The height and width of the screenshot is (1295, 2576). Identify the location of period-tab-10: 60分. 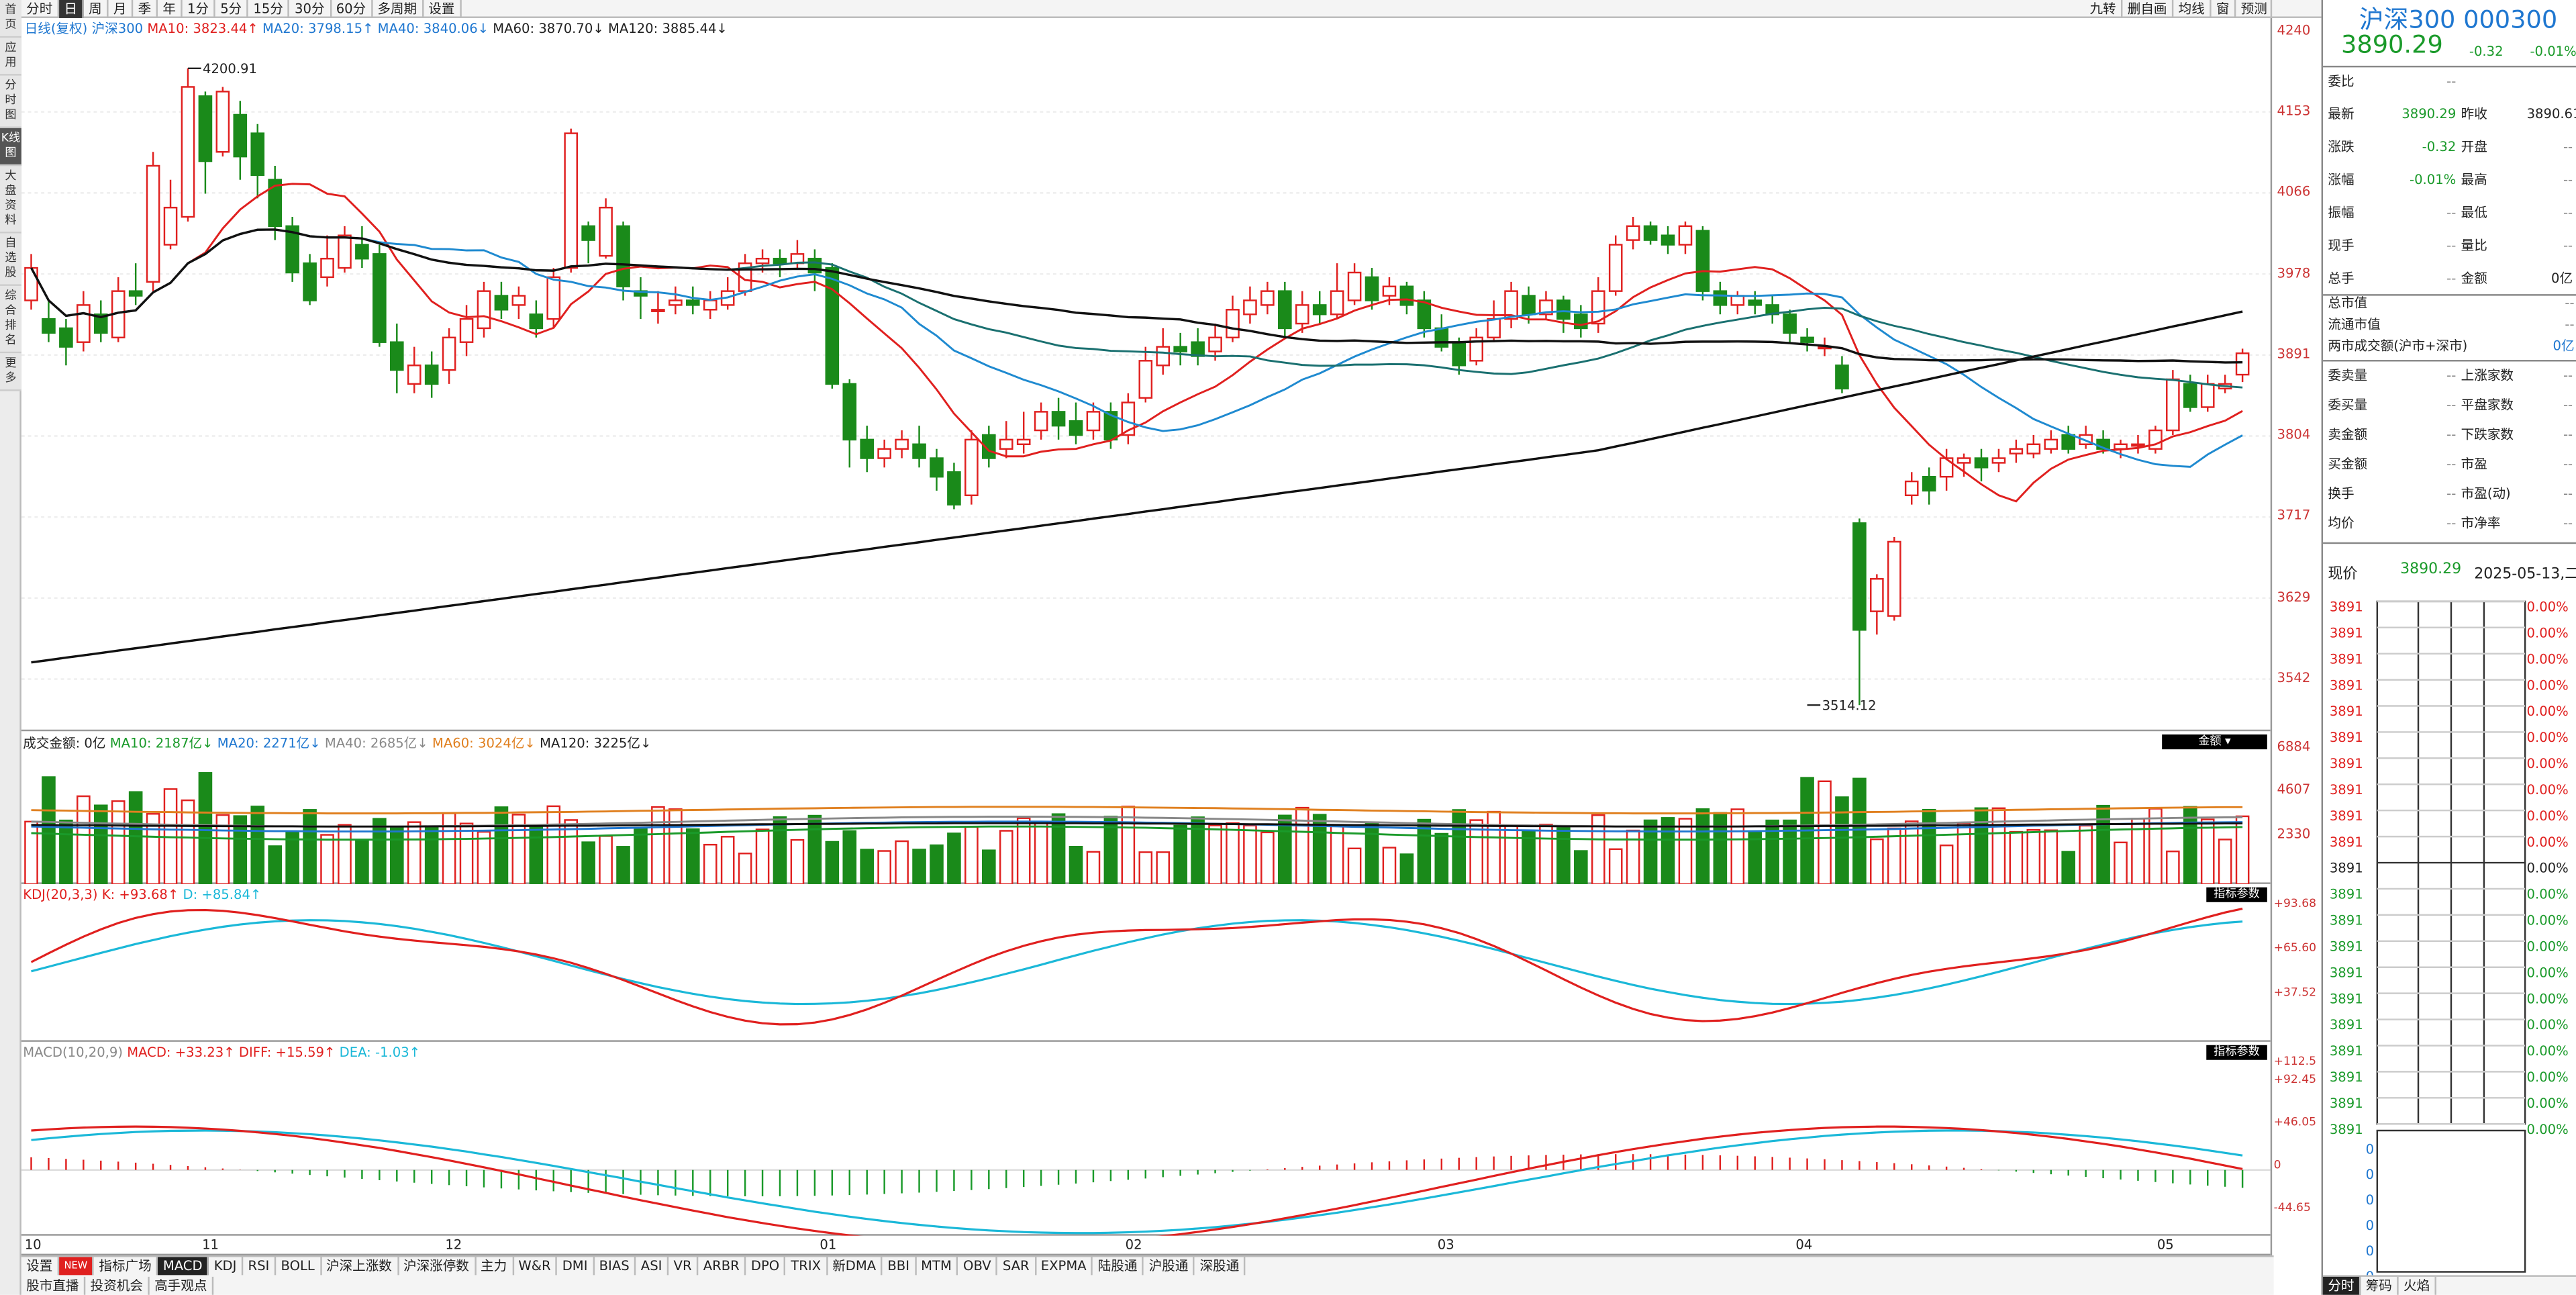
(352, 8).